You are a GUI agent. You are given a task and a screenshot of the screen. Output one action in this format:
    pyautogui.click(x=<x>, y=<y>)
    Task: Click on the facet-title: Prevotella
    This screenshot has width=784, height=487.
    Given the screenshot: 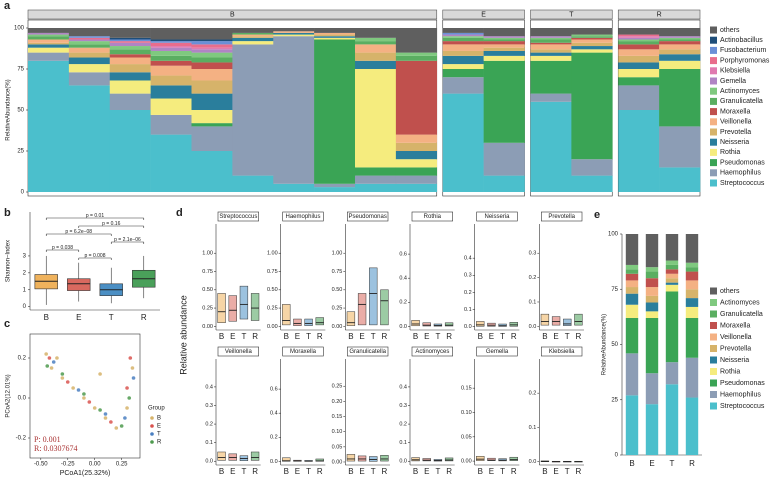 What is the action you would take?
    pyautogui.click(x=561, y=217)
    